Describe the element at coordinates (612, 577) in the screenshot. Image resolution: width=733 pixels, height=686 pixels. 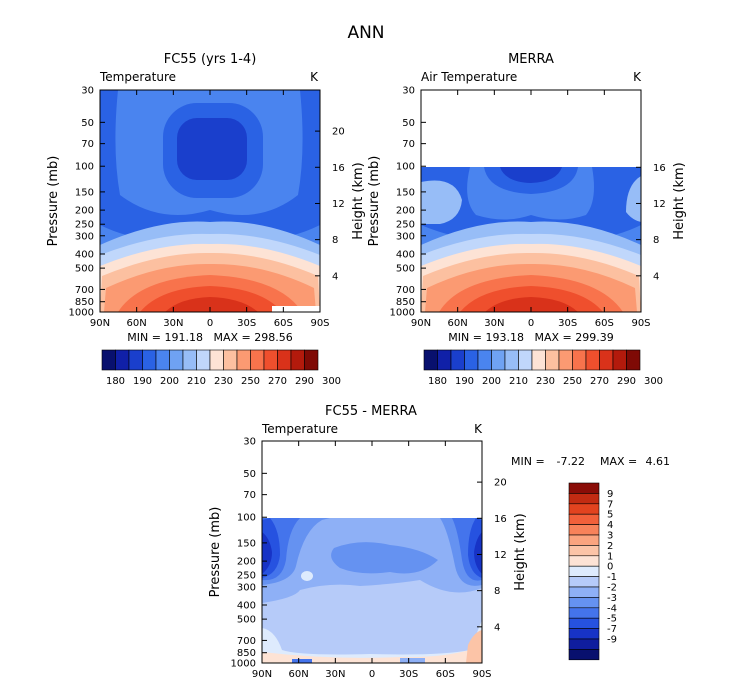
I see `colorbar-label: -1` at that location.